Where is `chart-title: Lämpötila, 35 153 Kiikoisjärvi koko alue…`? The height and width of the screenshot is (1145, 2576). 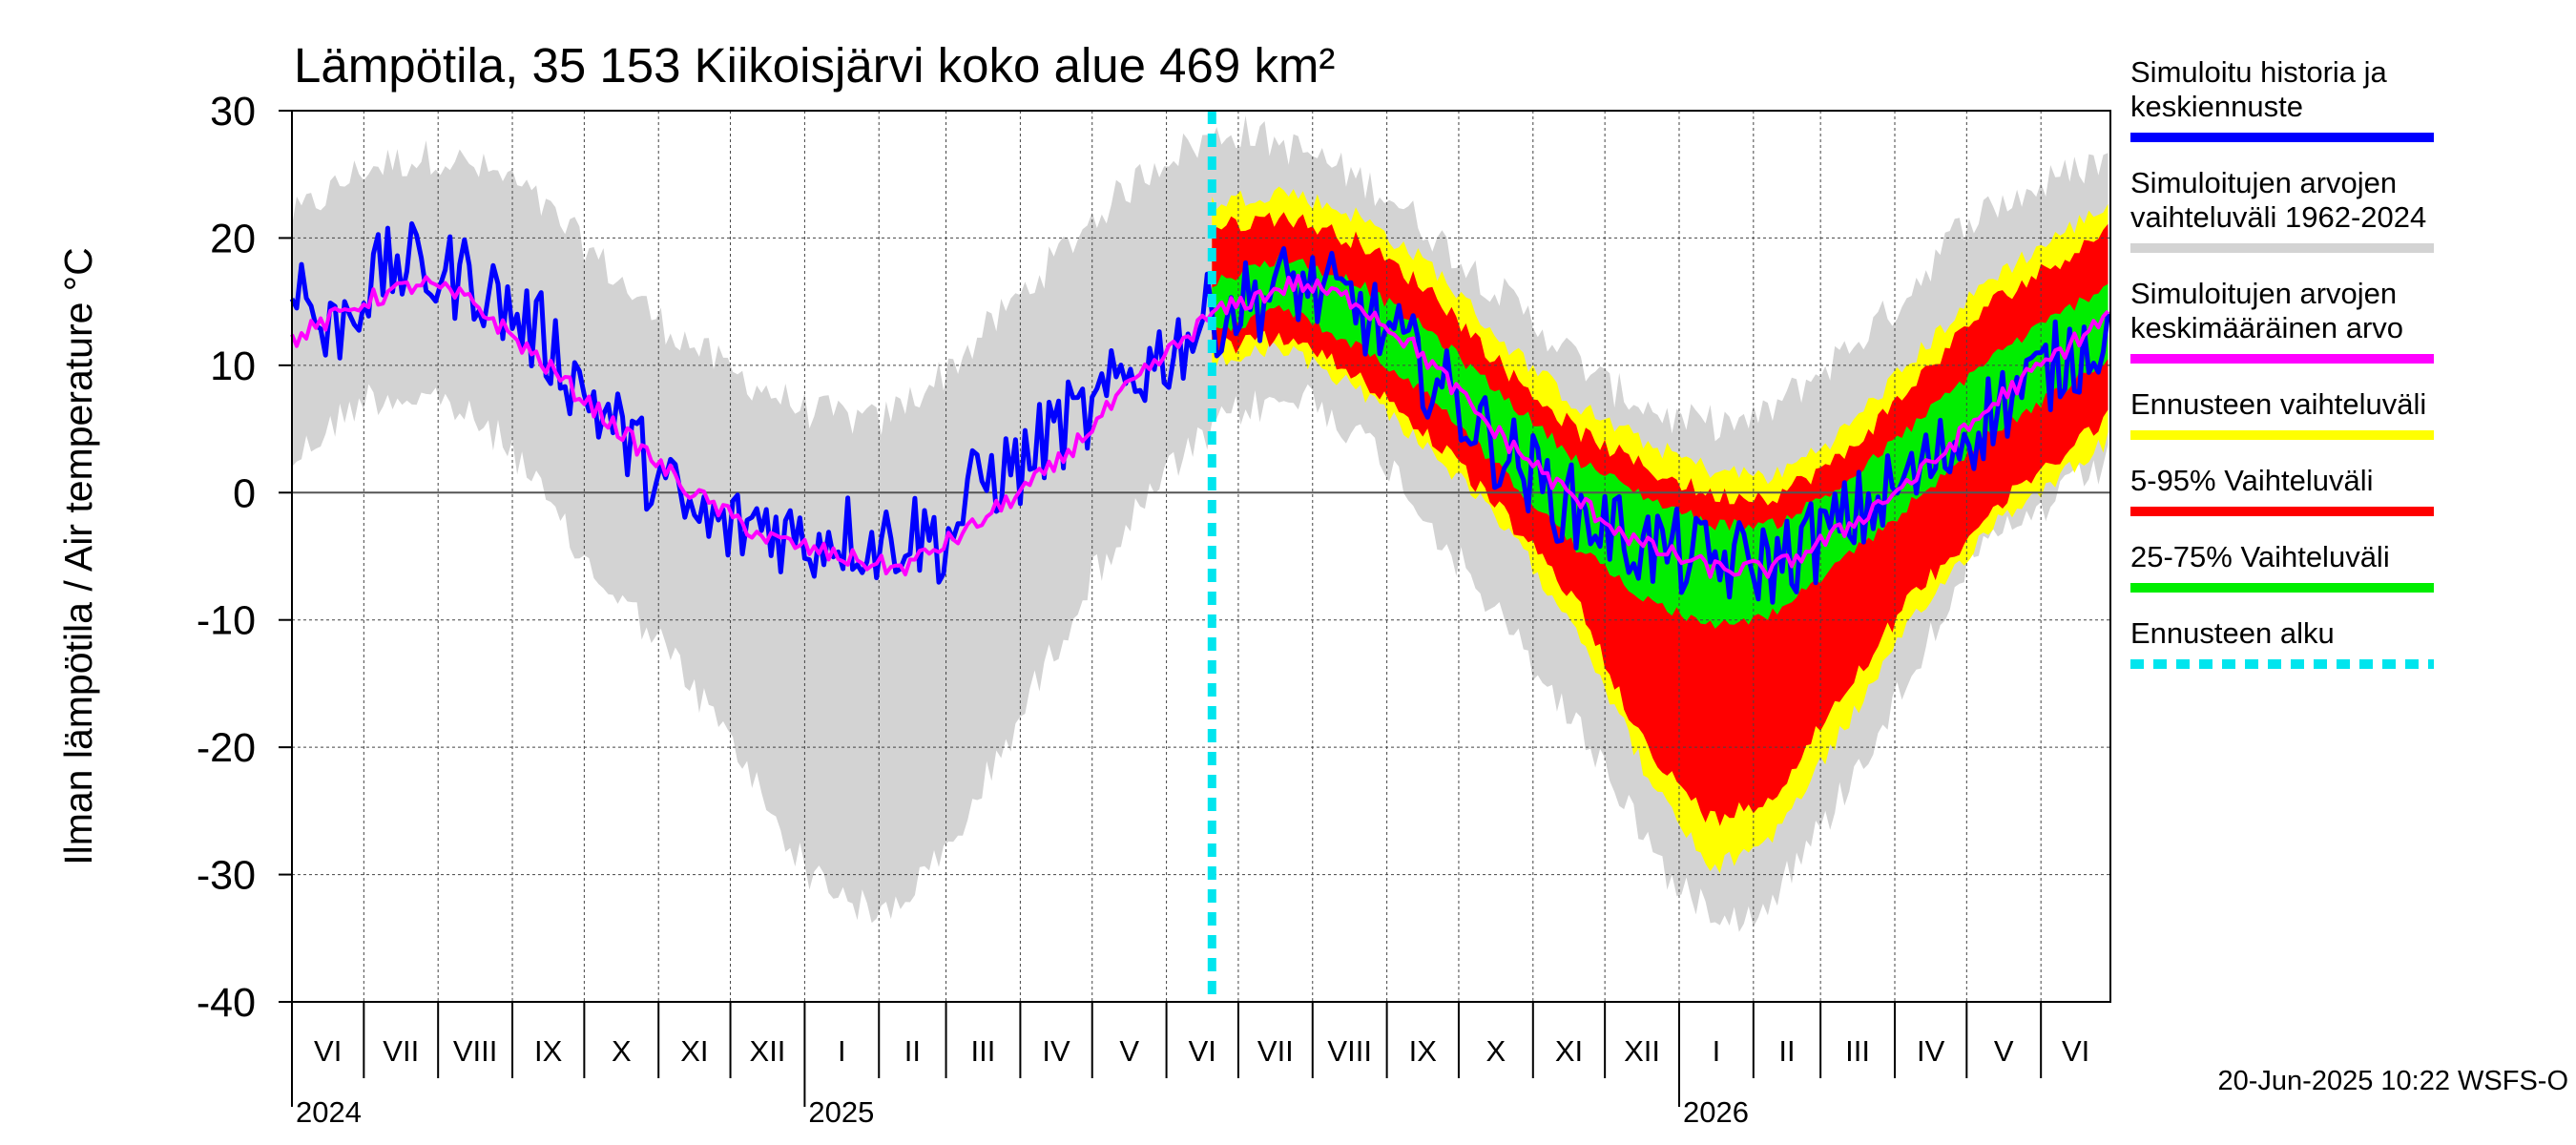
chart-title: Lämpötila, 35 153 Kiikoisjärvi koko alue… is located at coordinates (814, 66).